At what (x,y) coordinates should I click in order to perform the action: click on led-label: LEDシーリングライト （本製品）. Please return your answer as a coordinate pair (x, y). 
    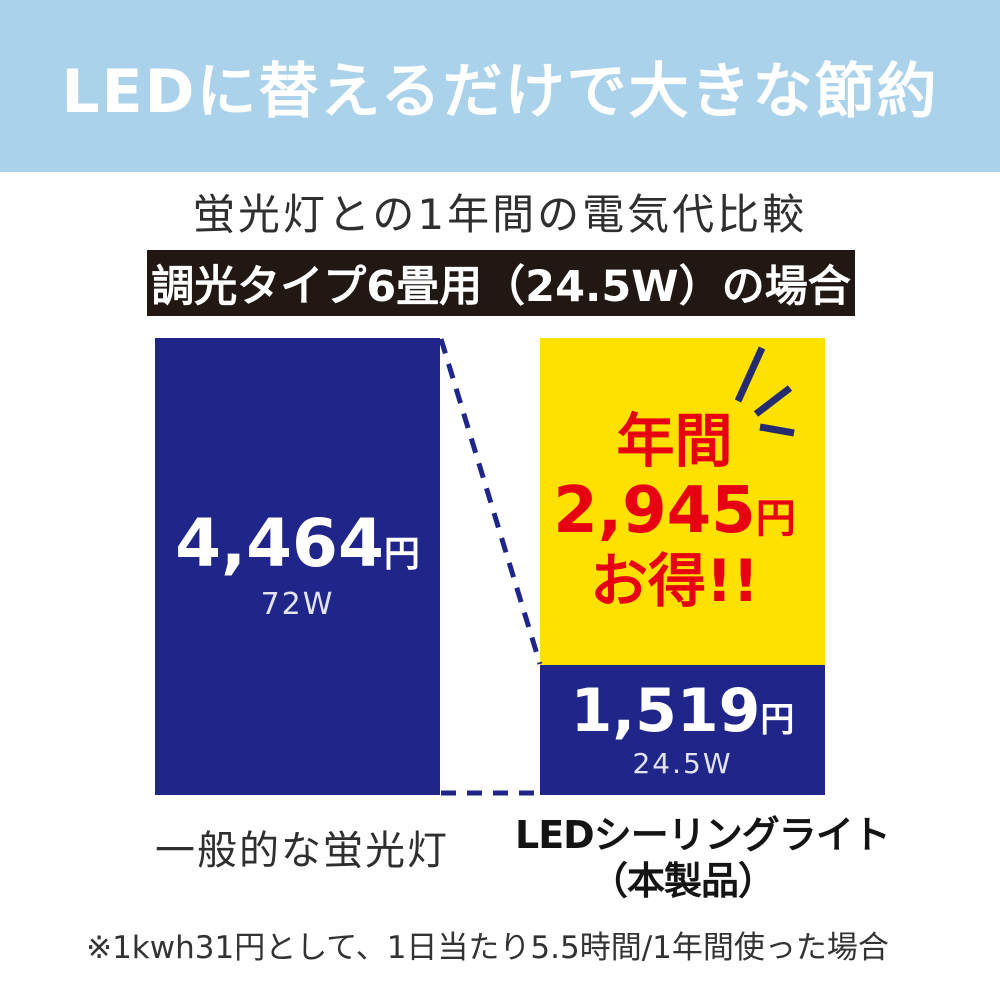
    Looking at the image, I should click on (703, 858).